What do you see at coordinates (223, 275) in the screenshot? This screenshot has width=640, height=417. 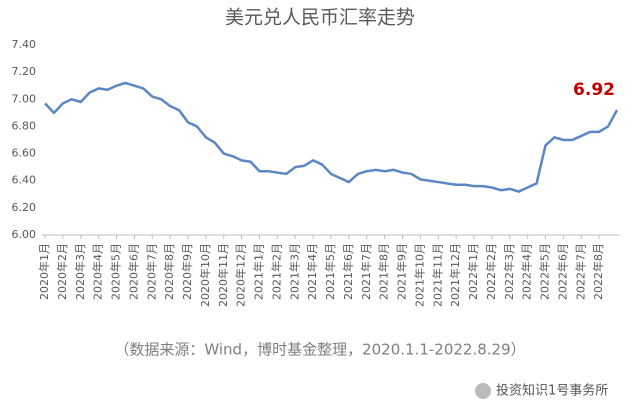 I see `x-tick-label: 2020年11月` at bounding box center [223, 275].